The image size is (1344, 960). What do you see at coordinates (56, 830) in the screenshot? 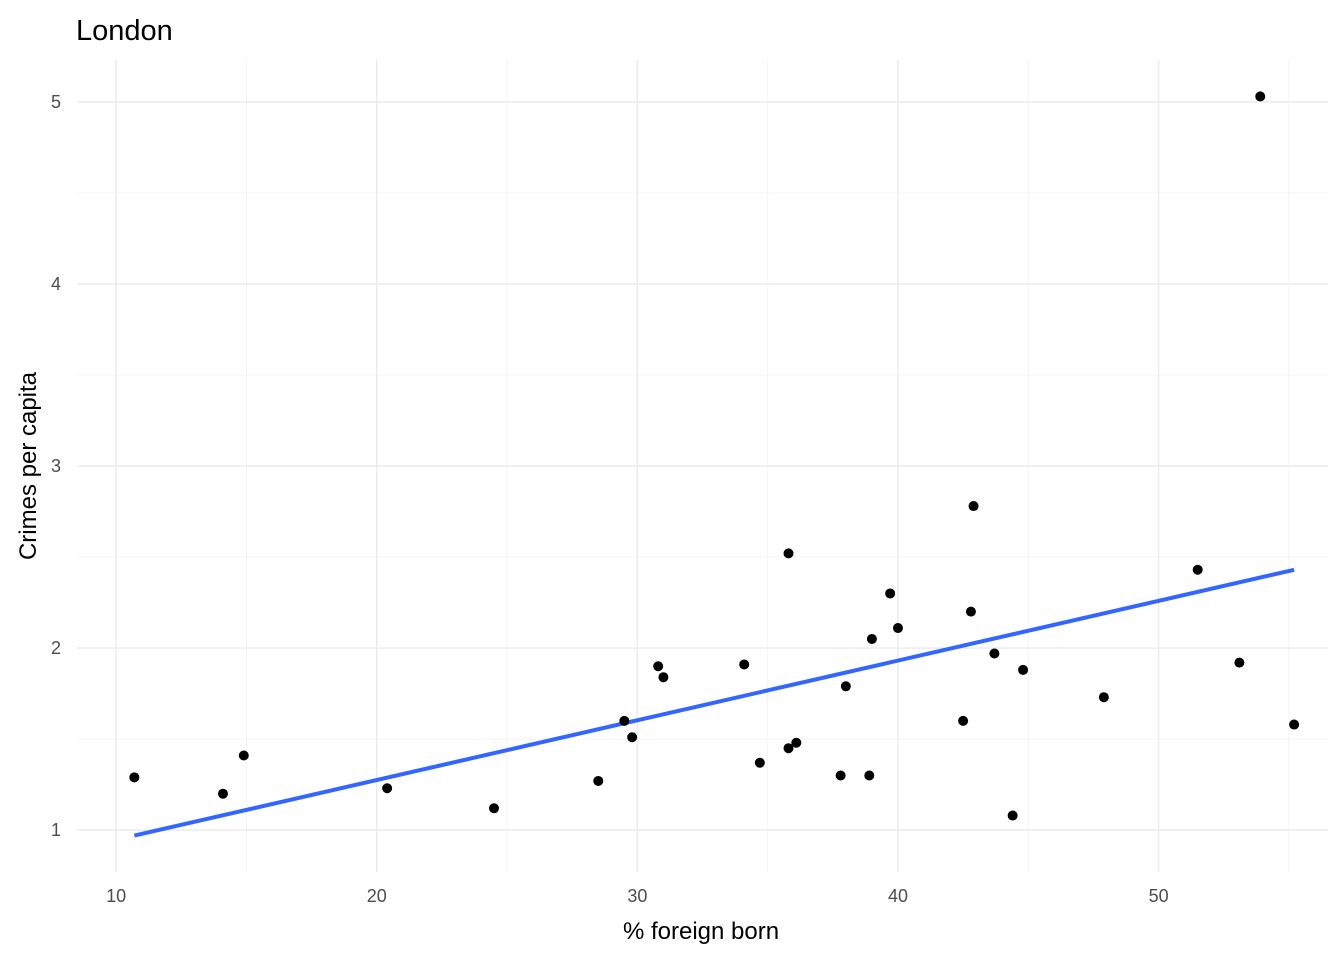
I see `y-tick-label: 1` at bounding box center [56, 830].